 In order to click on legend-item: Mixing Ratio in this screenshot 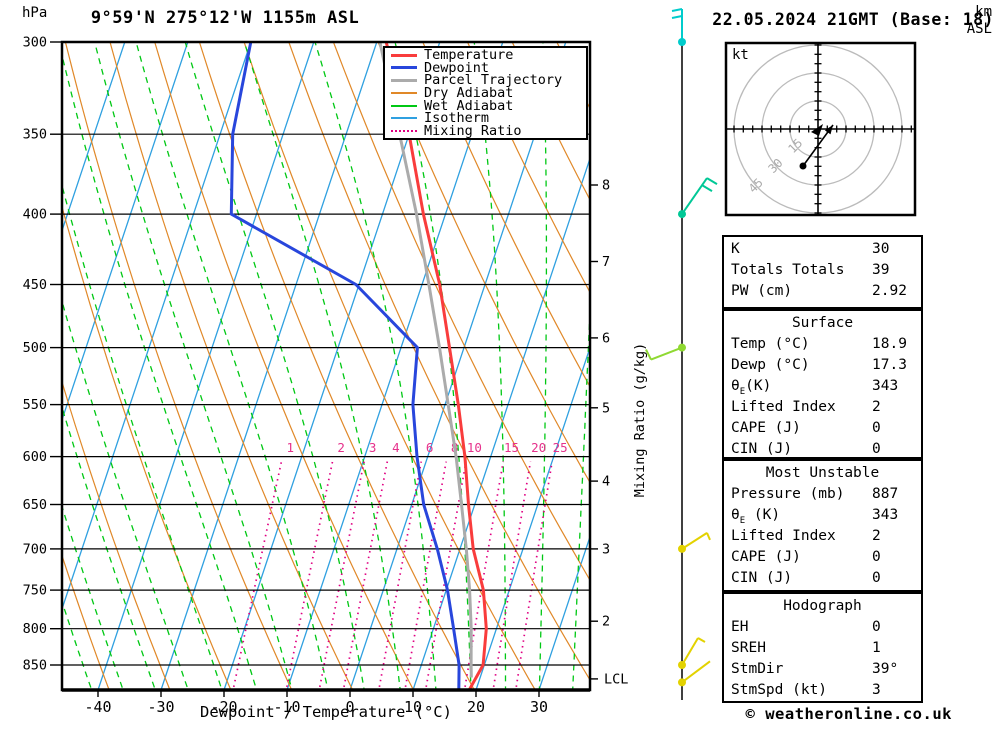, I will do `click(485, 130)`.